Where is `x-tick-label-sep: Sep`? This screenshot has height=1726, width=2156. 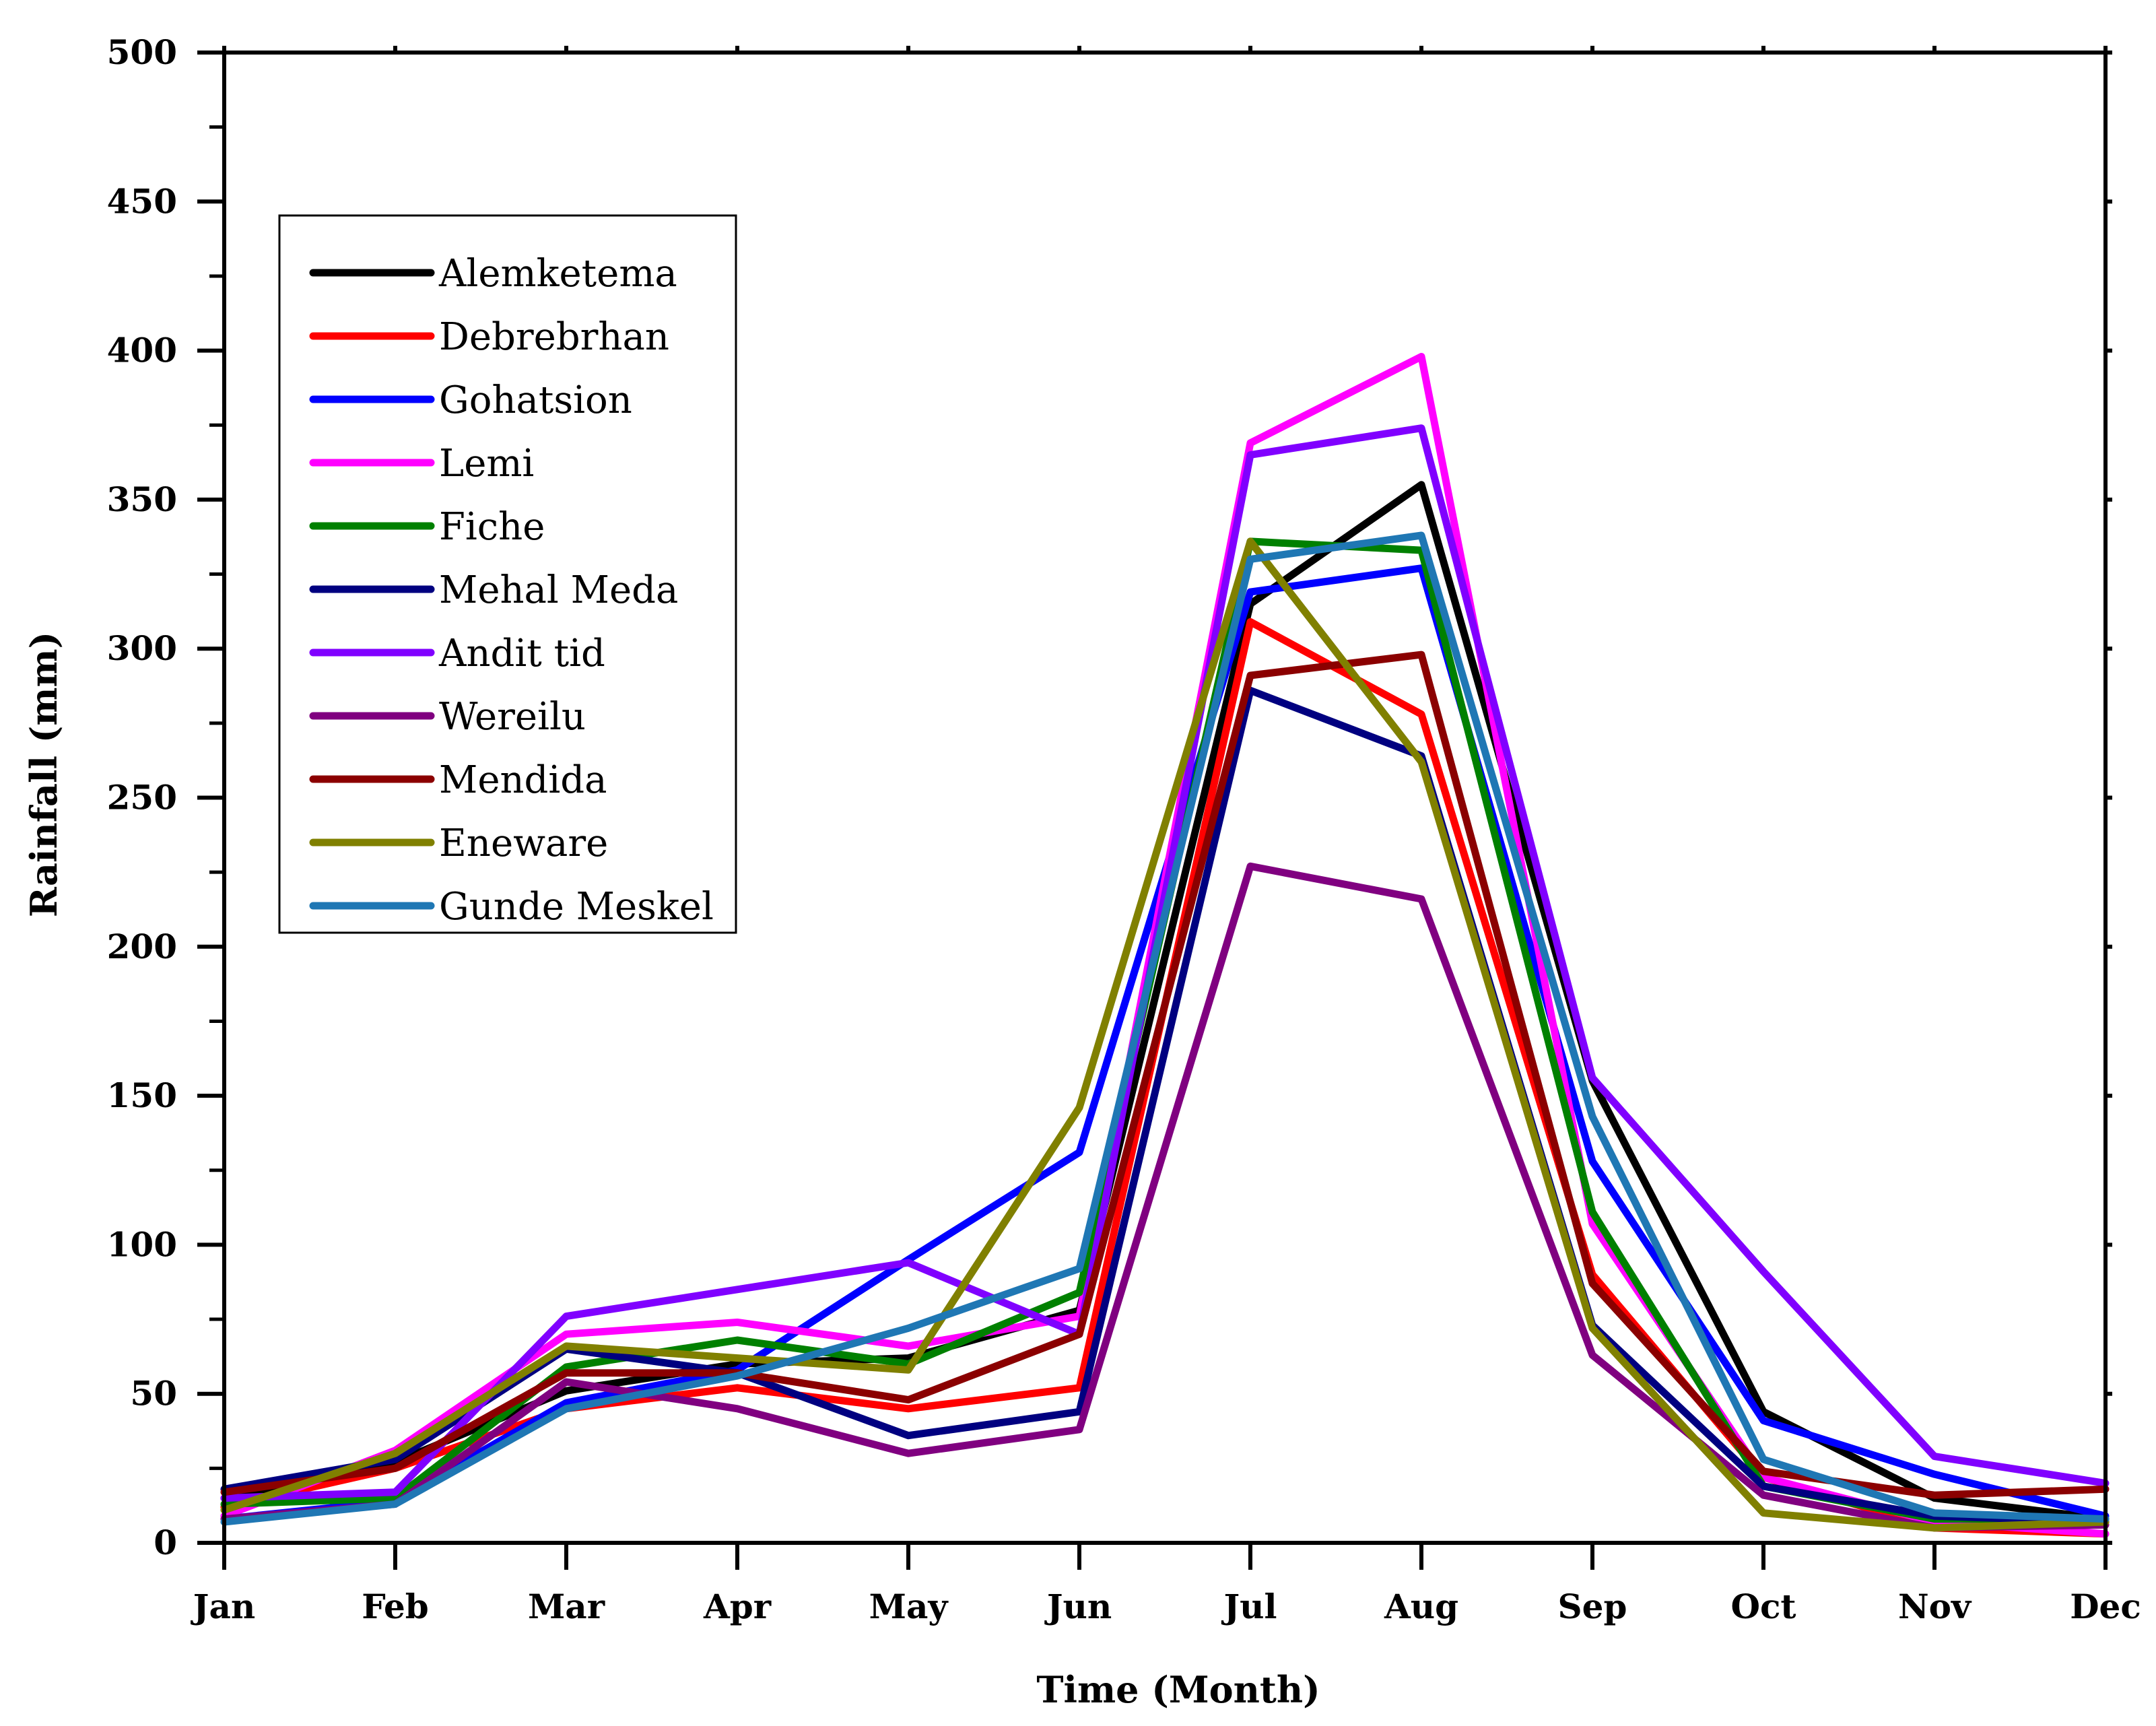 x-tick-label-sep: Sep is located at coordinates (1592, 1606).